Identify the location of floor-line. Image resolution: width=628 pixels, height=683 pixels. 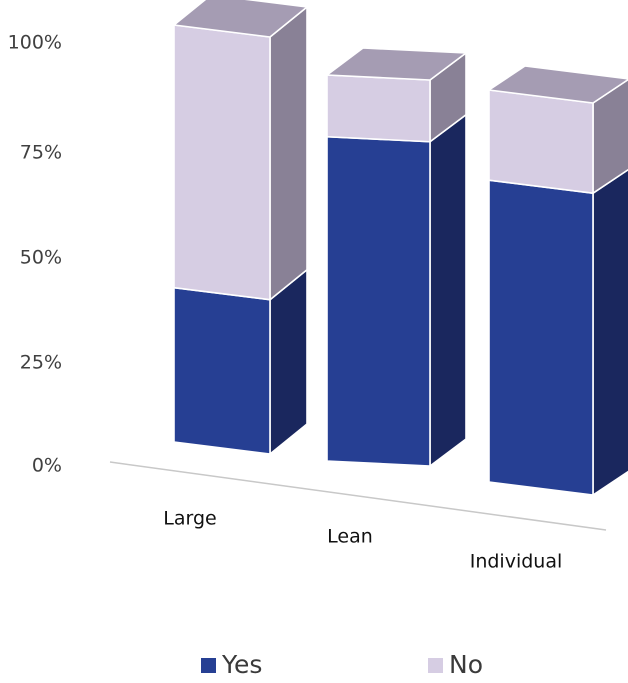
(358, 496).